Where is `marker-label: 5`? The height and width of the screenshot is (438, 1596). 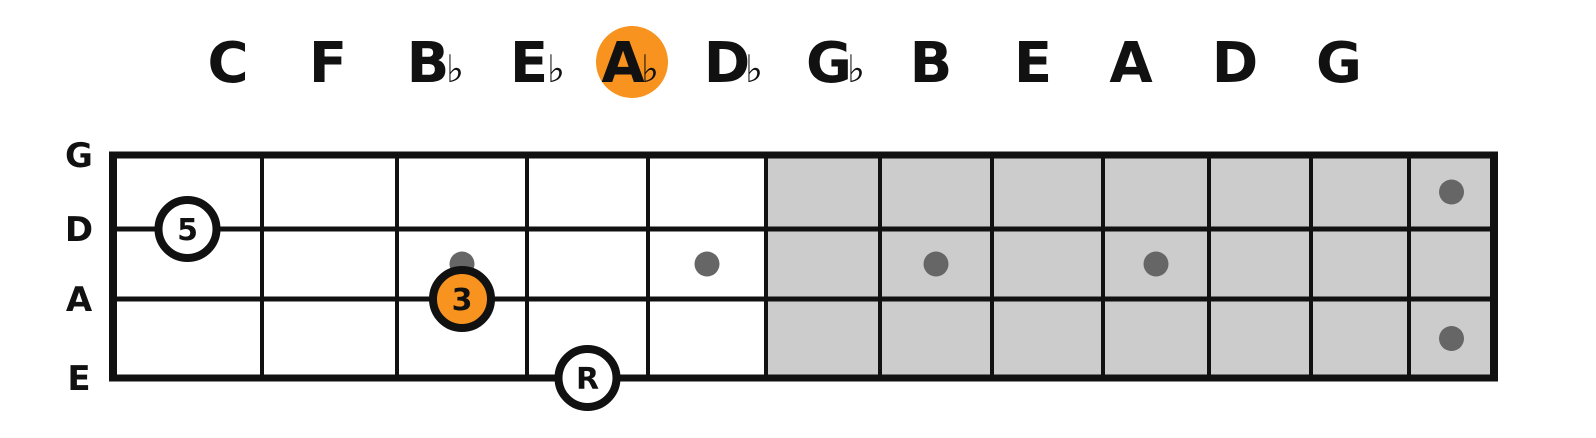 marker-label: 5 is located at coordinates (187, 230).